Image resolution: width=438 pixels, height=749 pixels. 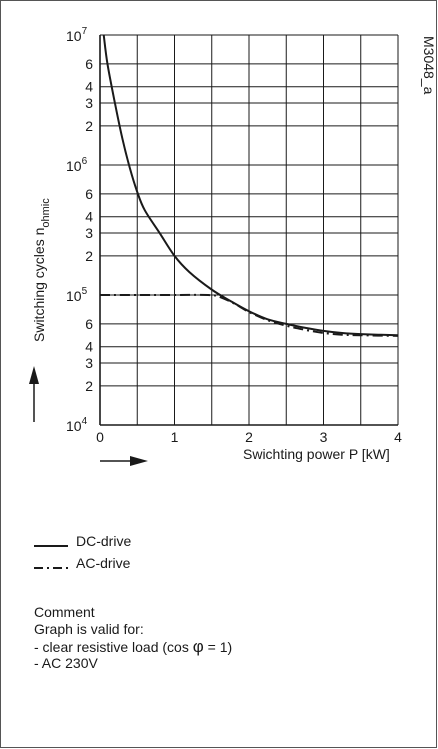 What do you see at coordinates (66, 663) in the screenshot?
I see `comment-line3: - AC 230V` at bounding box center [66, 663].